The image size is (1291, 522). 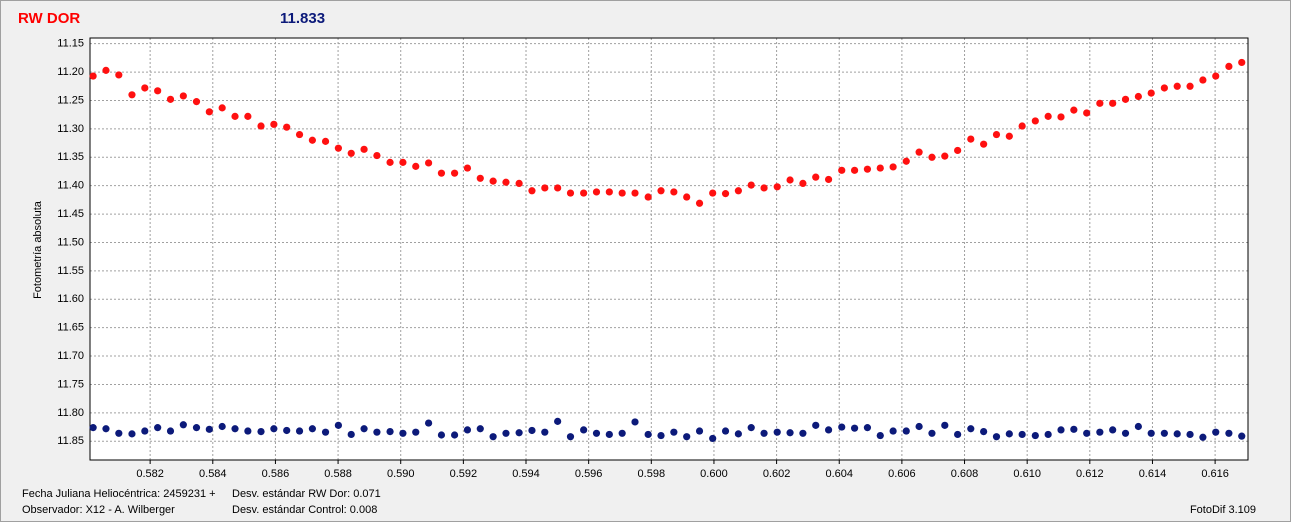 What do you see at coordinates (70, 242) in the screenshot?
I see `y-tick-label: 11.50` at bounding box center [70, 242].